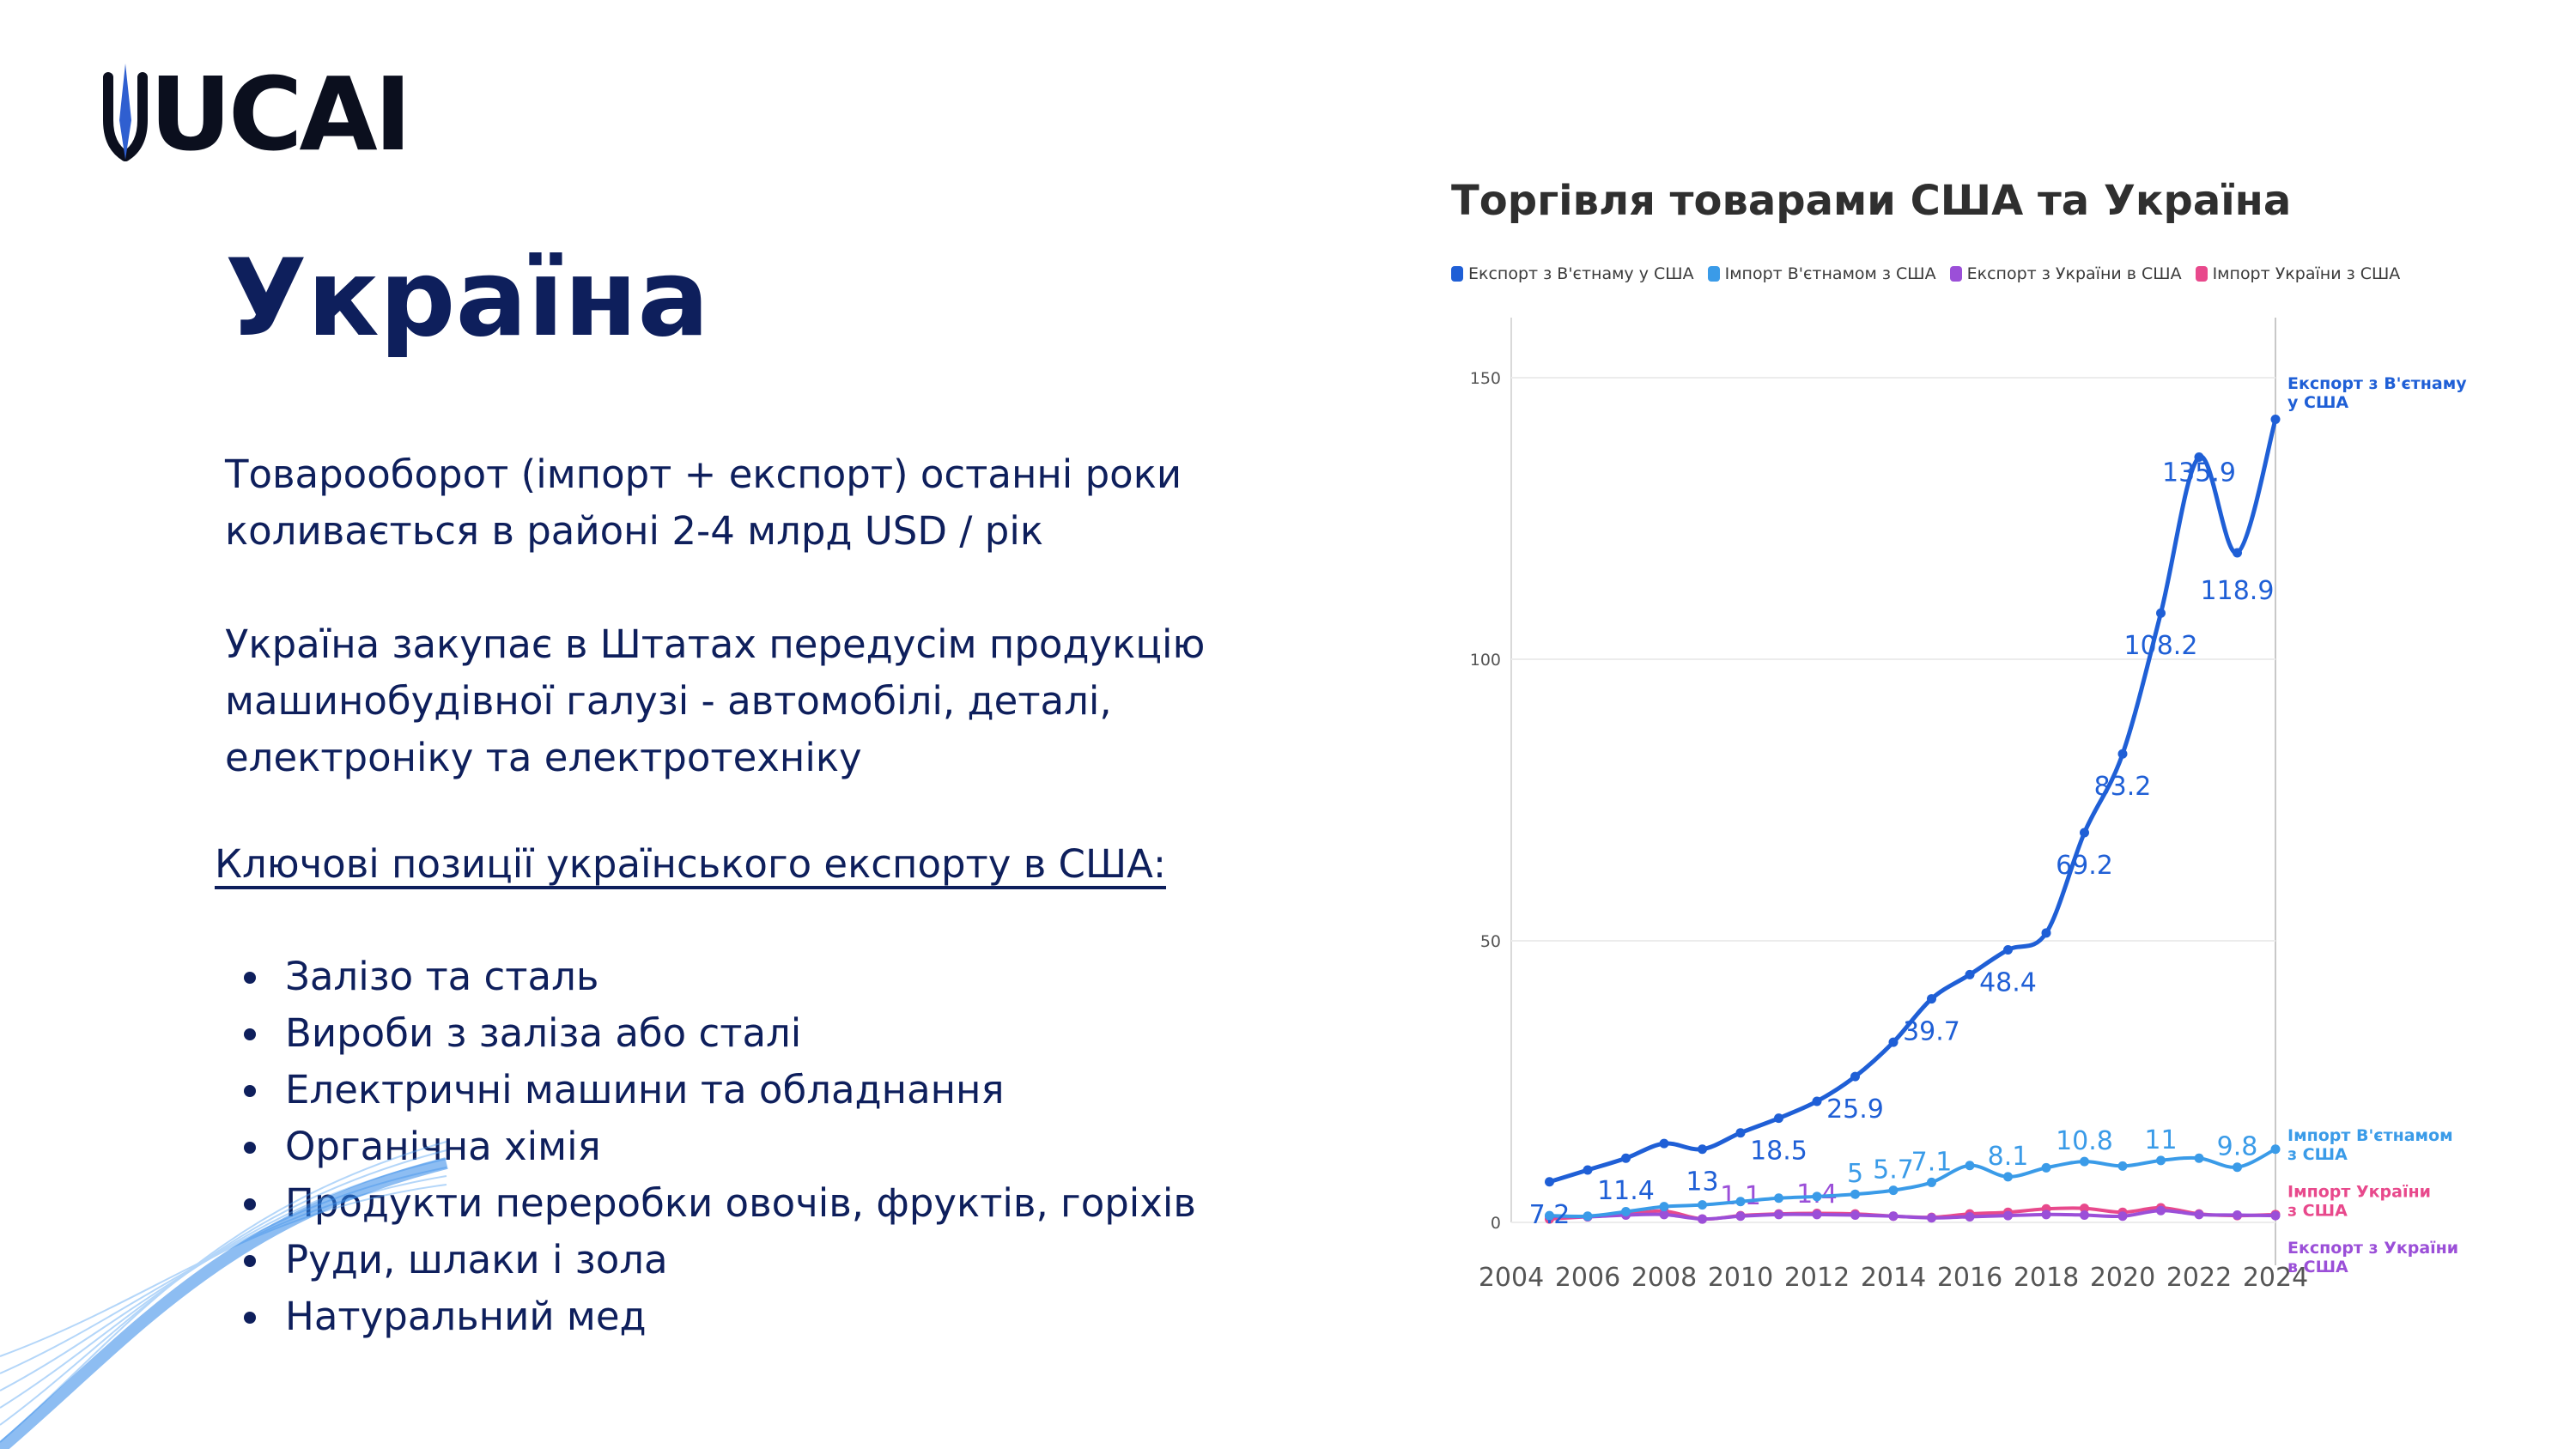  I want to click on bullet-item: Електричні машини та обладнання, so click(705, 1090).